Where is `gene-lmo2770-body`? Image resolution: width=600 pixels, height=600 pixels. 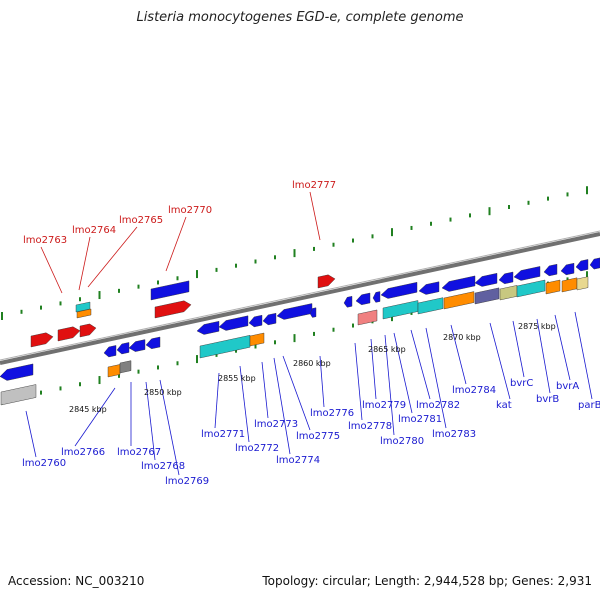 gene-lmo2770-body is located at coordinates (173, 309).